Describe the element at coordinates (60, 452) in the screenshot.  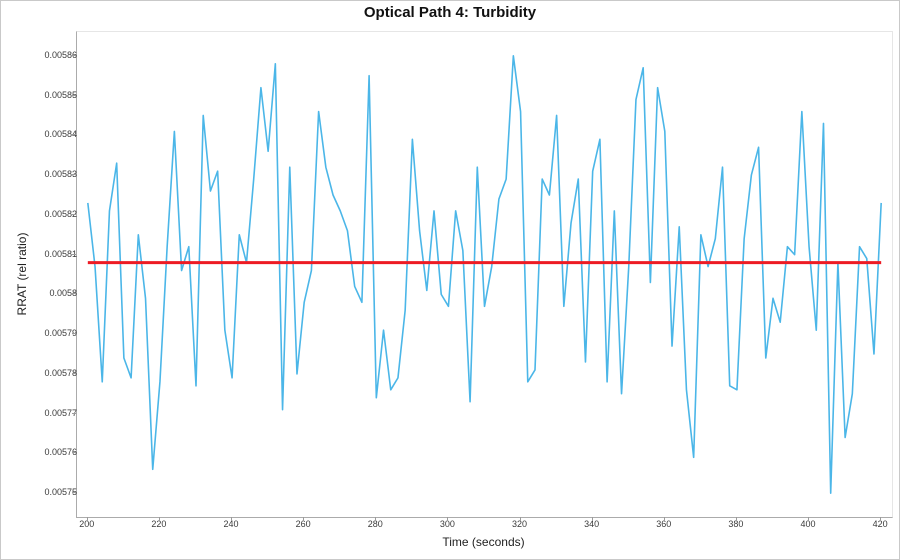
I see `y-tick-label: 0.00576` at that location.